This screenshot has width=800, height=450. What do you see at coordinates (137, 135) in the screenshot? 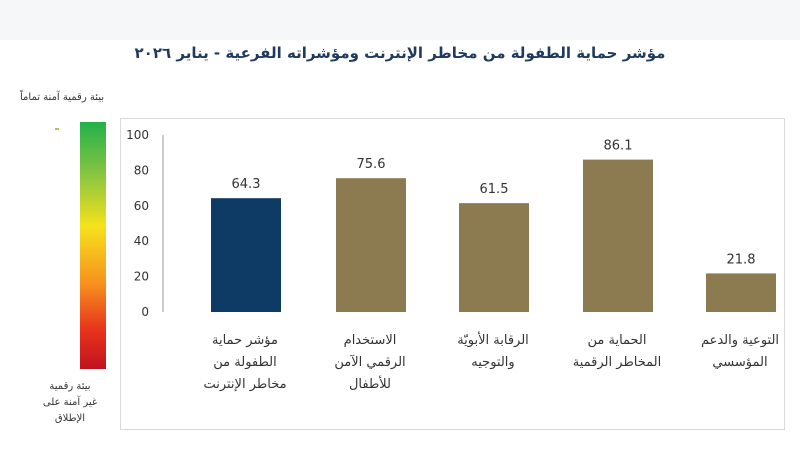
I see `y-tick-label: 100` at bounding box center [137, 135].